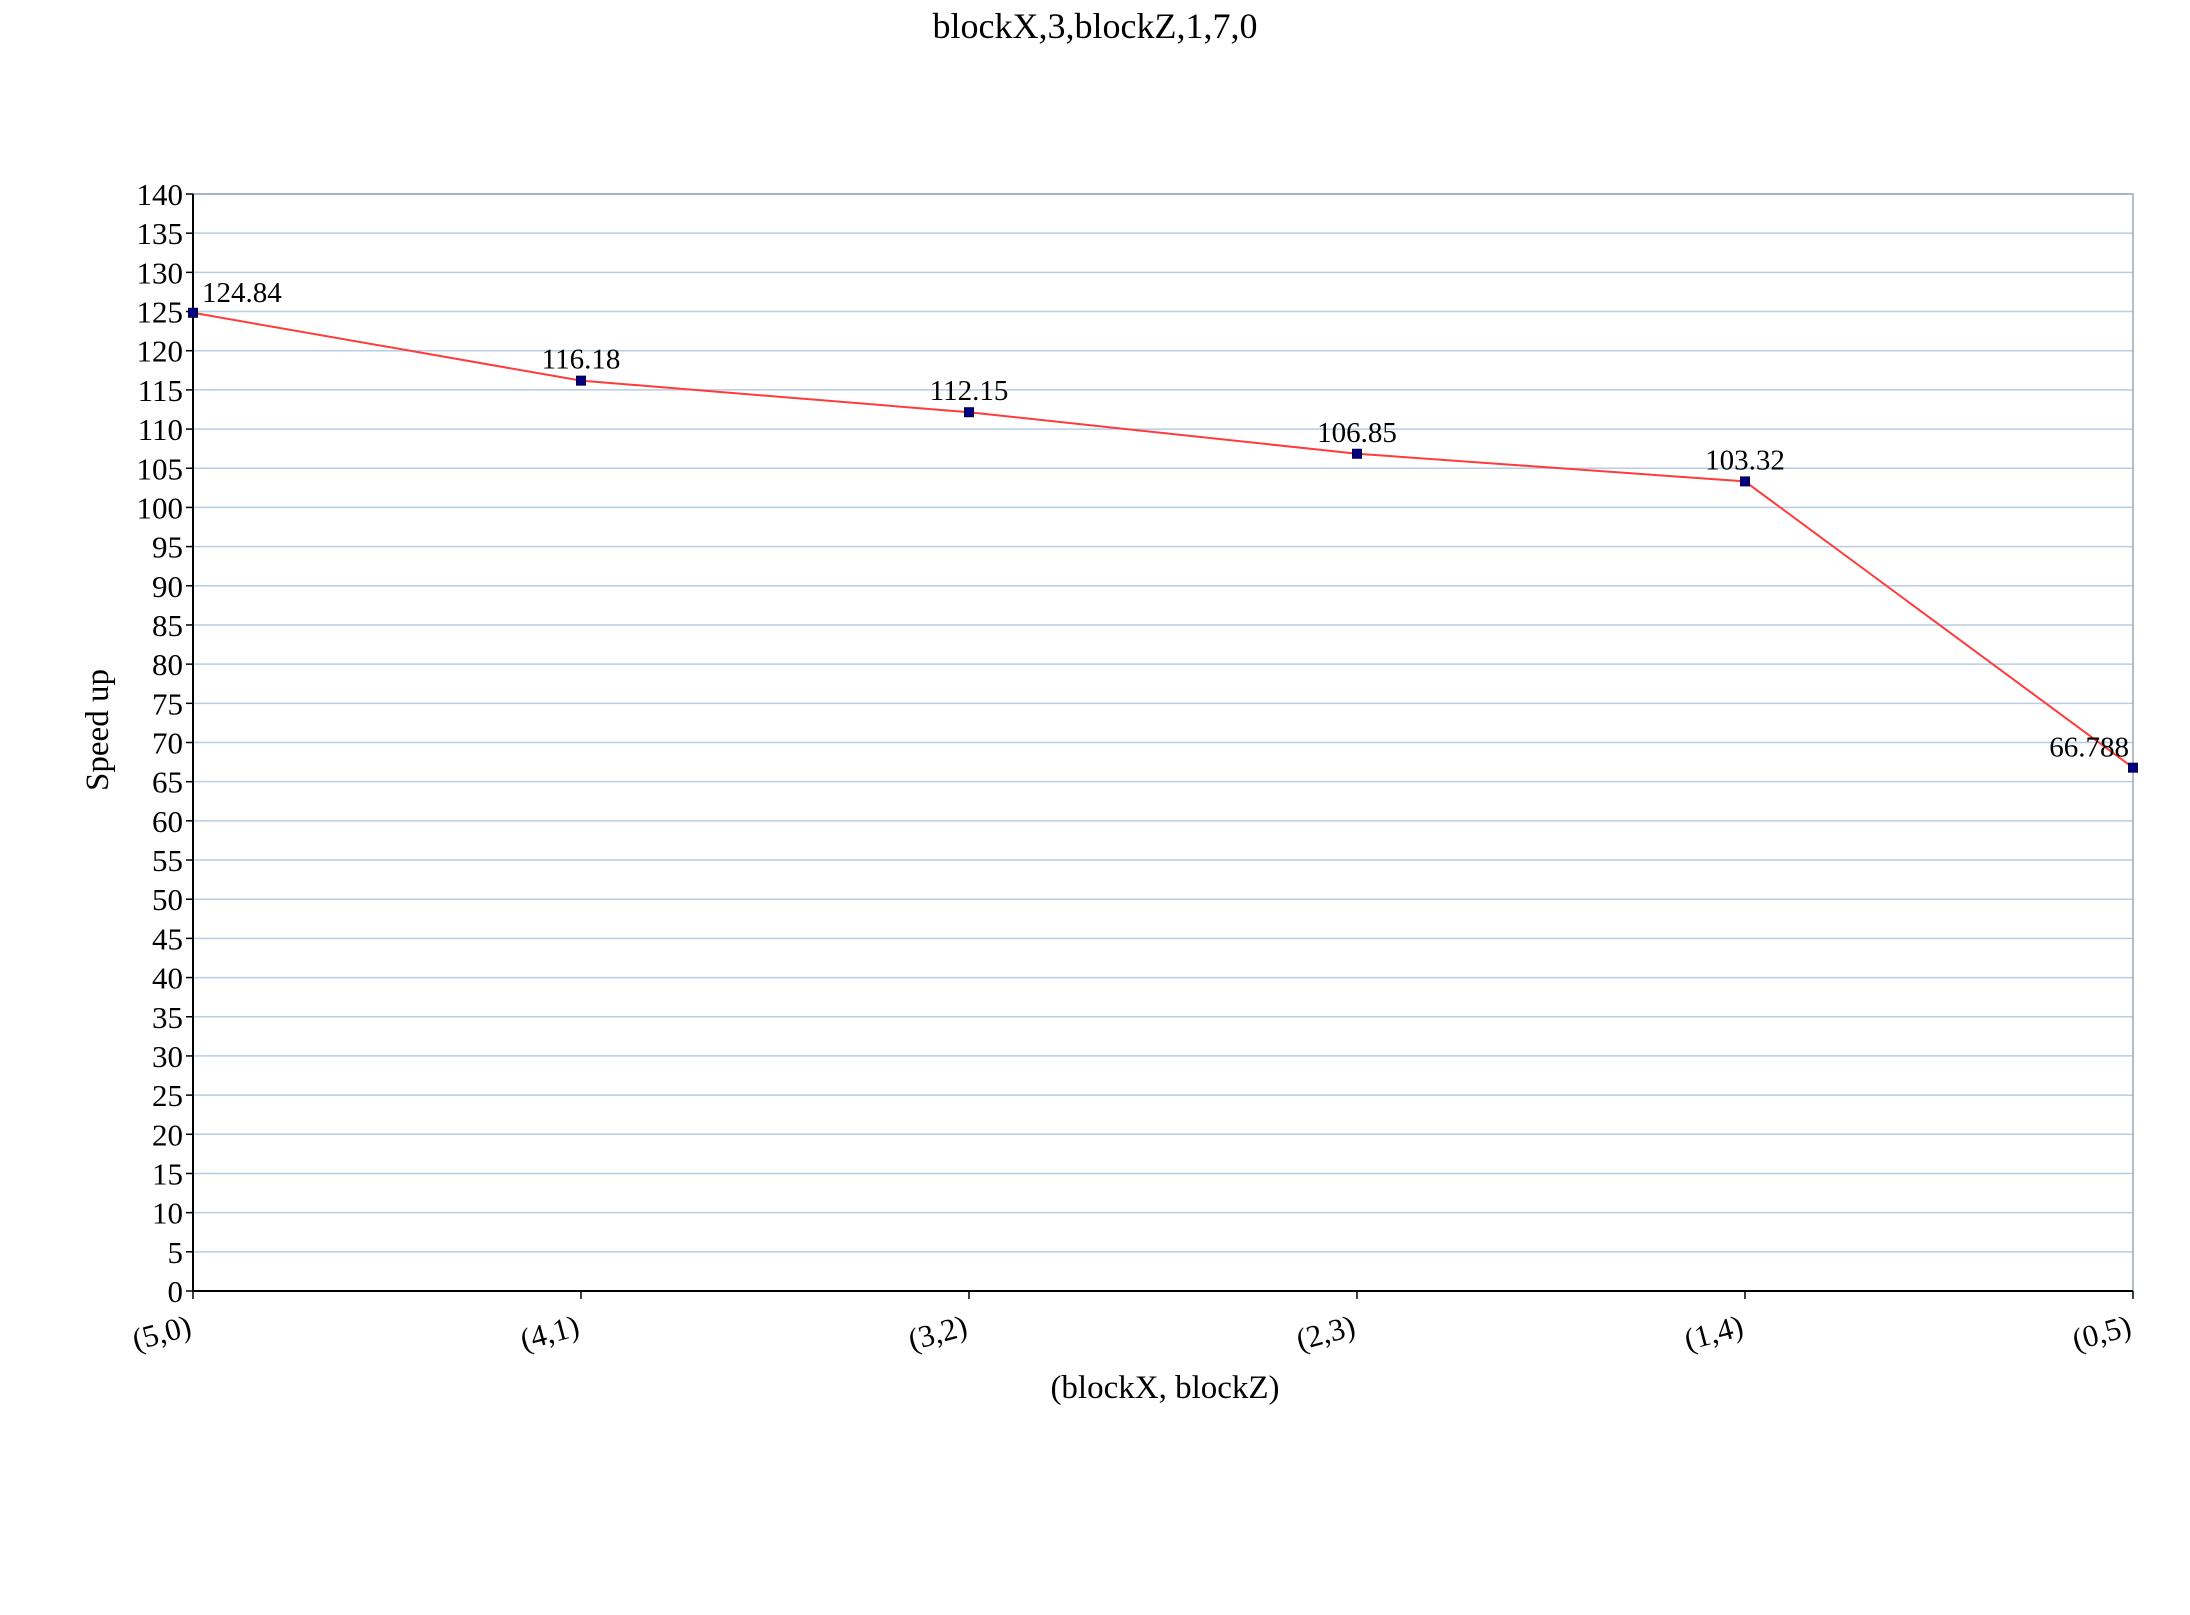 The image size is (2190, 1615). I want to click on y-tick-label: 10, so click(167, 1213).